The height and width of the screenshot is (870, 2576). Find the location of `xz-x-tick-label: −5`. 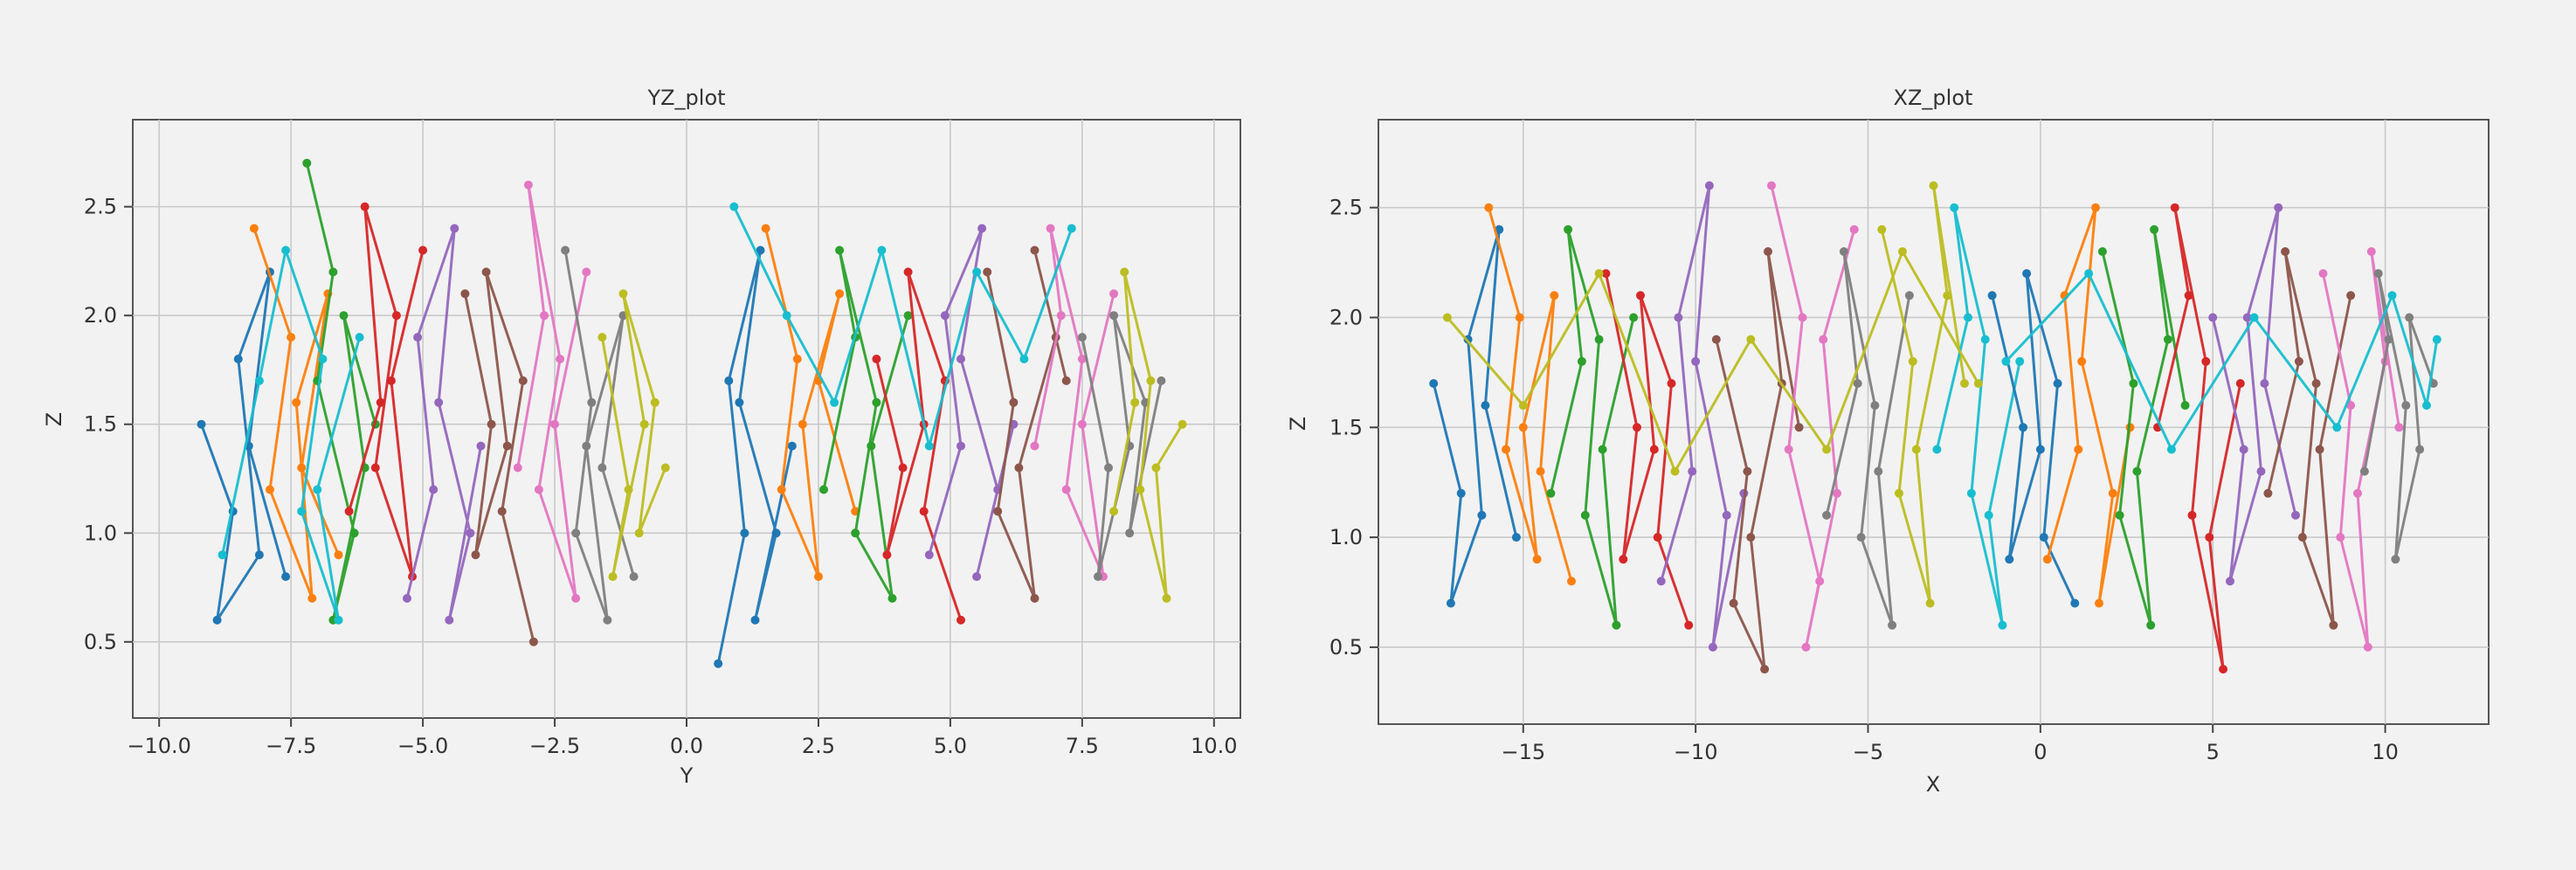

xz-x-tick-label: −5 is located at coordinates (1868, 752).